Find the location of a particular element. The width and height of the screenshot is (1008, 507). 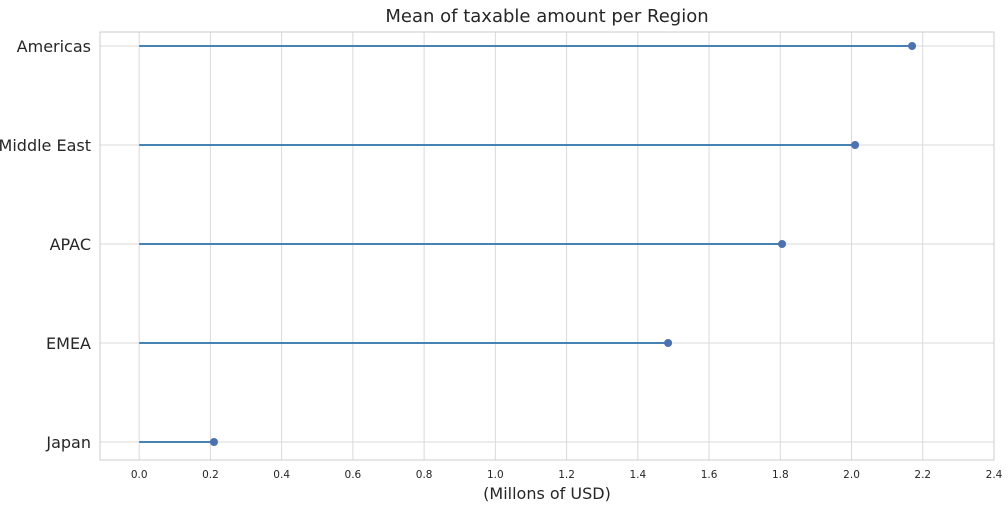

x-tick-label: 1.8 is located at coordinates (780, 475).